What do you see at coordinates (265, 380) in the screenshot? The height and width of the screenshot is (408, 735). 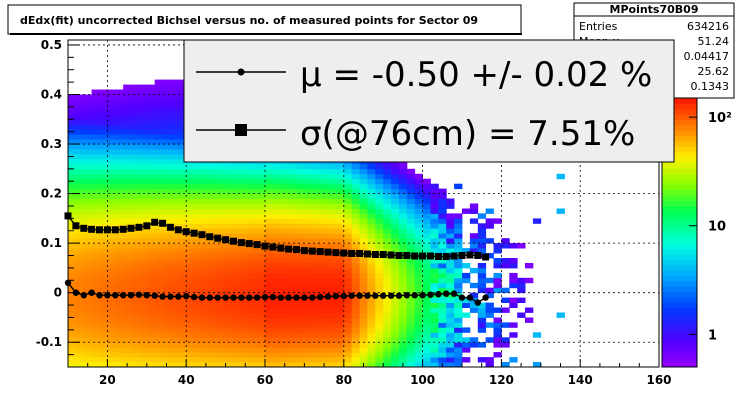 I see `x-tick-label: 60` at bounding box center [265, 380].